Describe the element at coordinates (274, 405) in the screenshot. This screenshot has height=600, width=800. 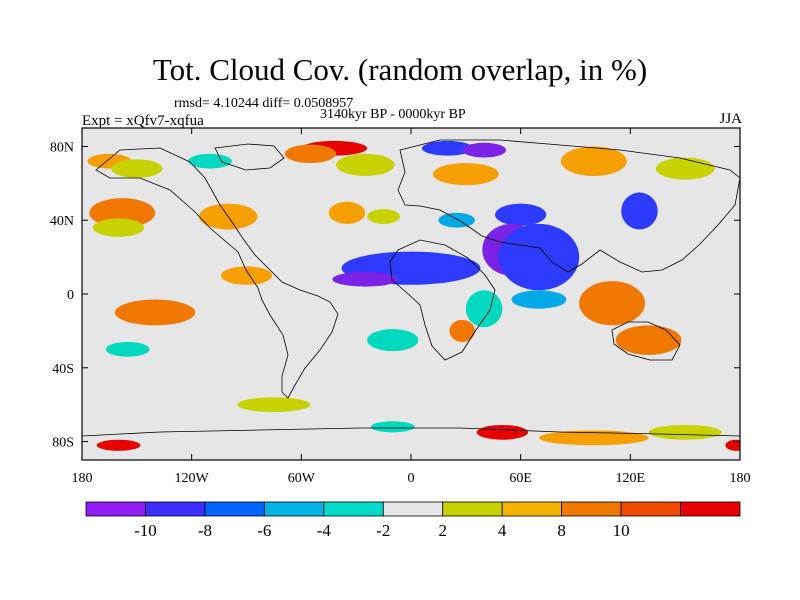
I see `anomaly-patch-s-ocean-yellow` at that location.